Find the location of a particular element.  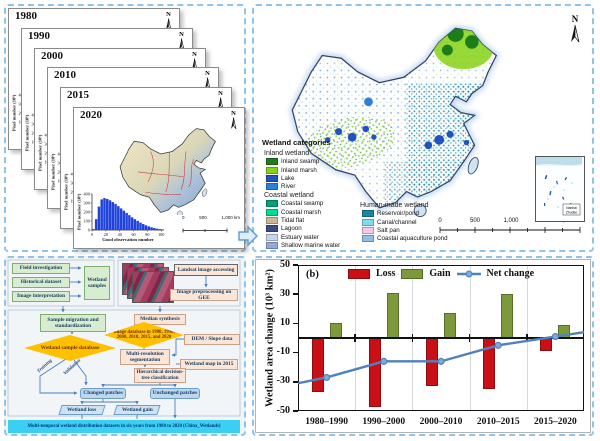

legend-item: Coastal marsh is located at coordinates (310, 212).